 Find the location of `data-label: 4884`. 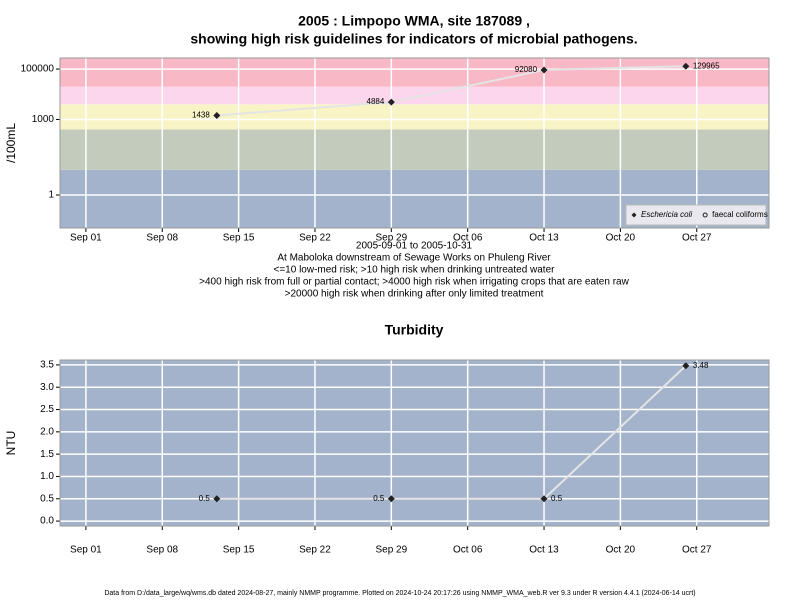

data-label: 4884 is located at coordinates (376, 101).